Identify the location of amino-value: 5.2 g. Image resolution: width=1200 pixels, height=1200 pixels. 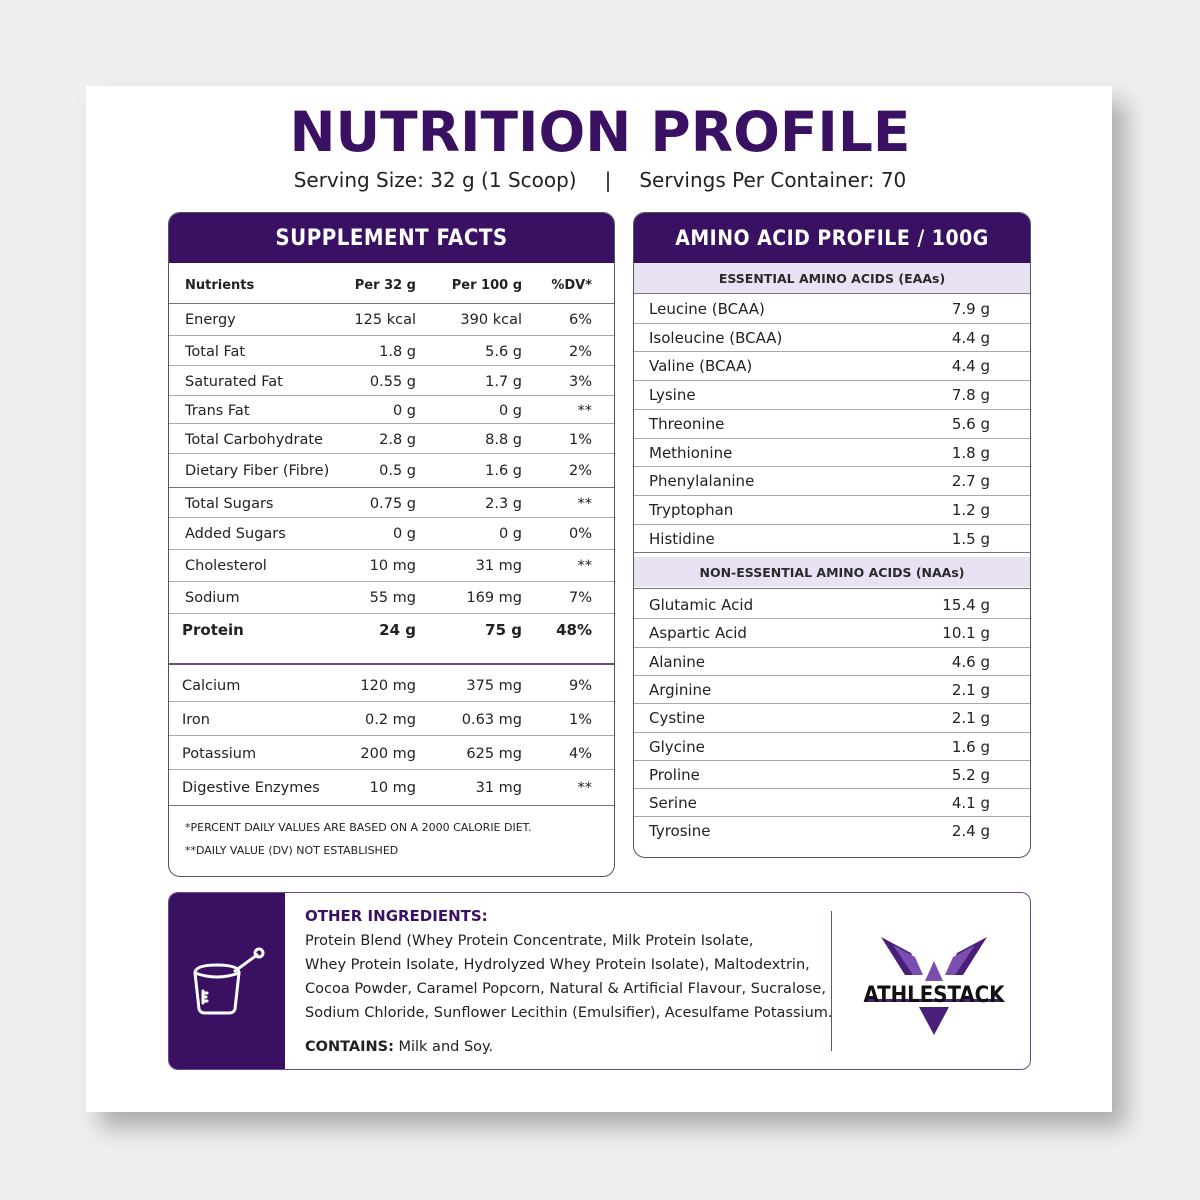
(970, 774).